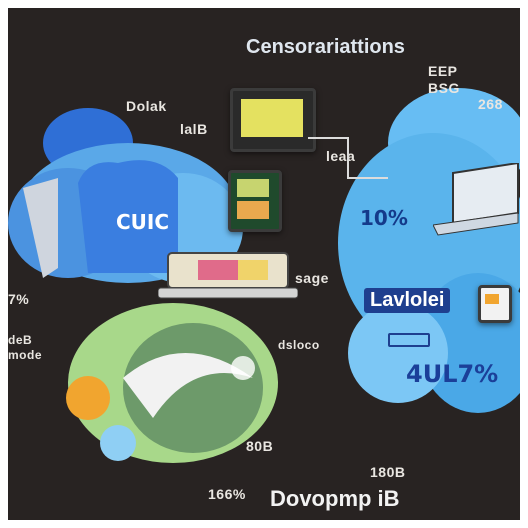 The width and height of the screenshot is (528, 528). What do you see at coordinates (143, 222) in the screenshot?
I see `cloud-label-left: CUIC` at bounding box center [143, 222].